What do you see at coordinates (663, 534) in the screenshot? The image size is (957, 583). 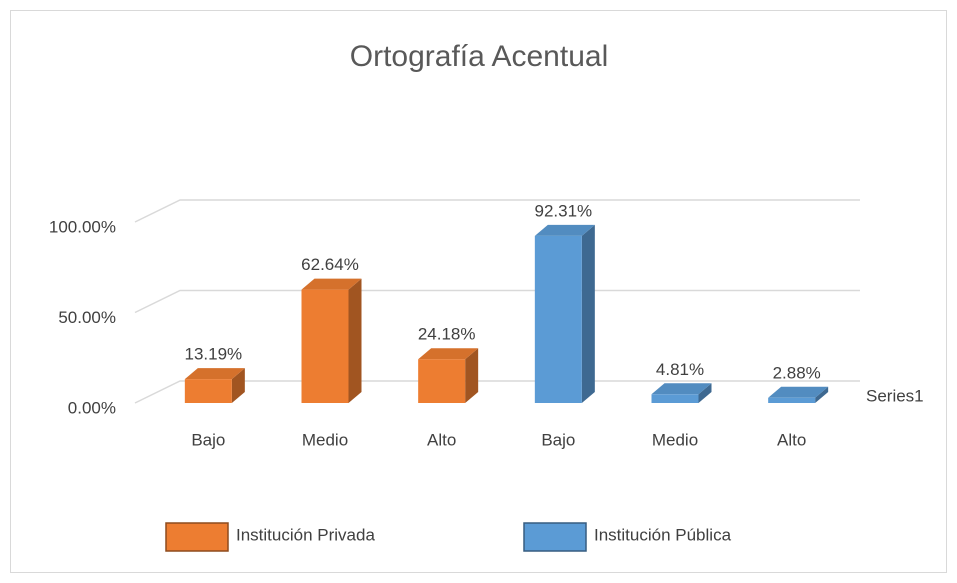 I see `legend-label: Institución Pública` at bounding box center [663, 534].